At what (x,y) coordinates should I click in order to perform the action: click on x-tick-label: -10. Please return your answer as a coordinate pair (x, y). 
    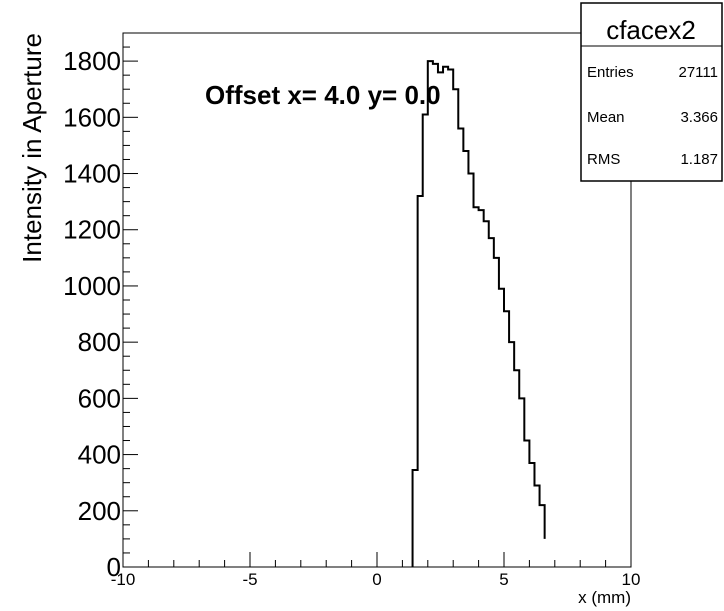
    Looking at the image, I should click on (123, 579).